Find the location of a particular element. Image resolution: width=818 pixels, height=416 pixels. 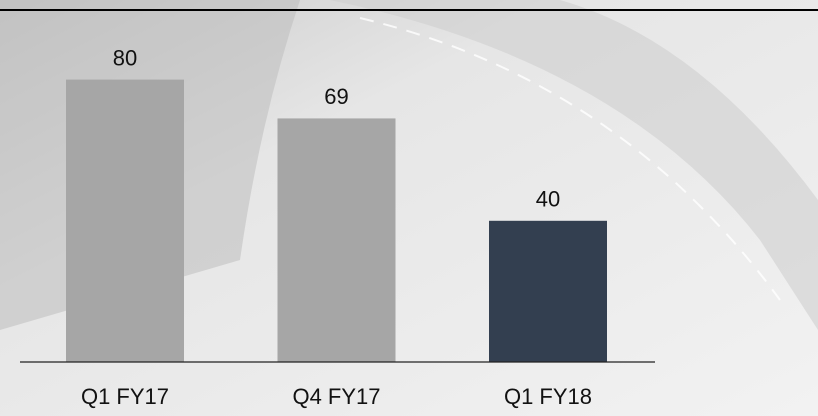

x-tick-label: Q1 FY18 is located at coordinates (548, 396).